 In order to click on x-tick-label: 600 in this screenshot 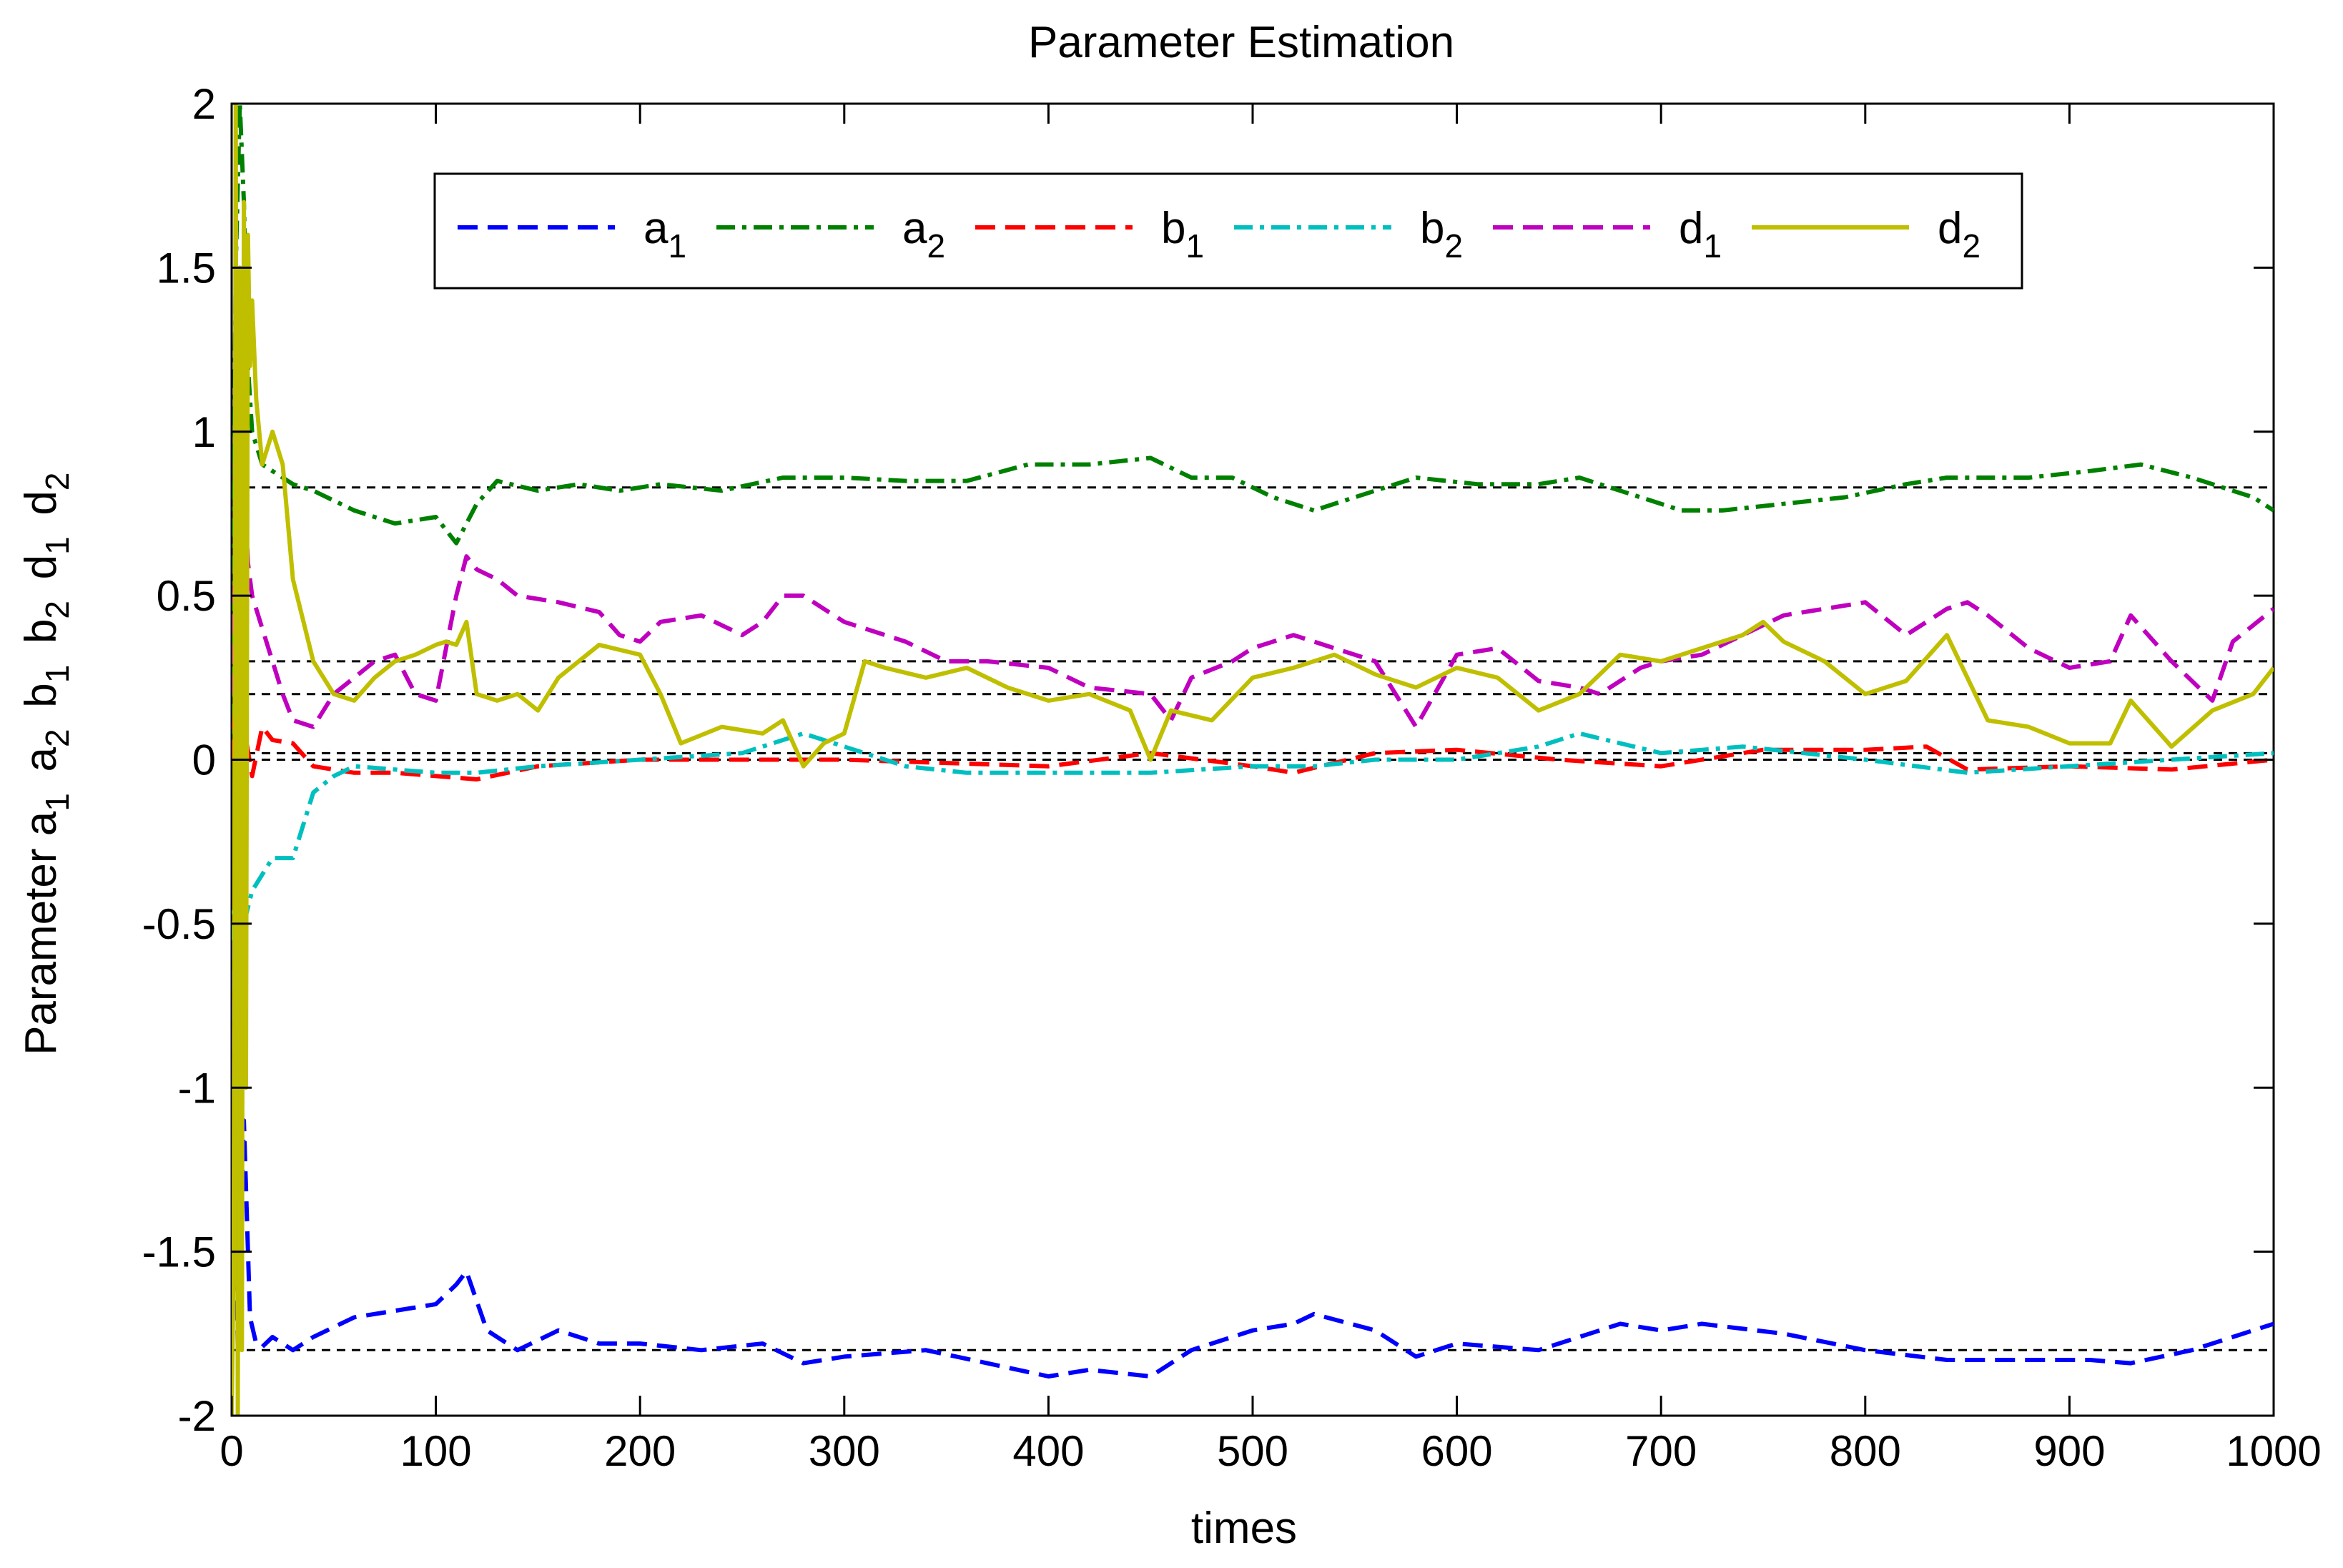, I will do `click(1457, 1451)`.